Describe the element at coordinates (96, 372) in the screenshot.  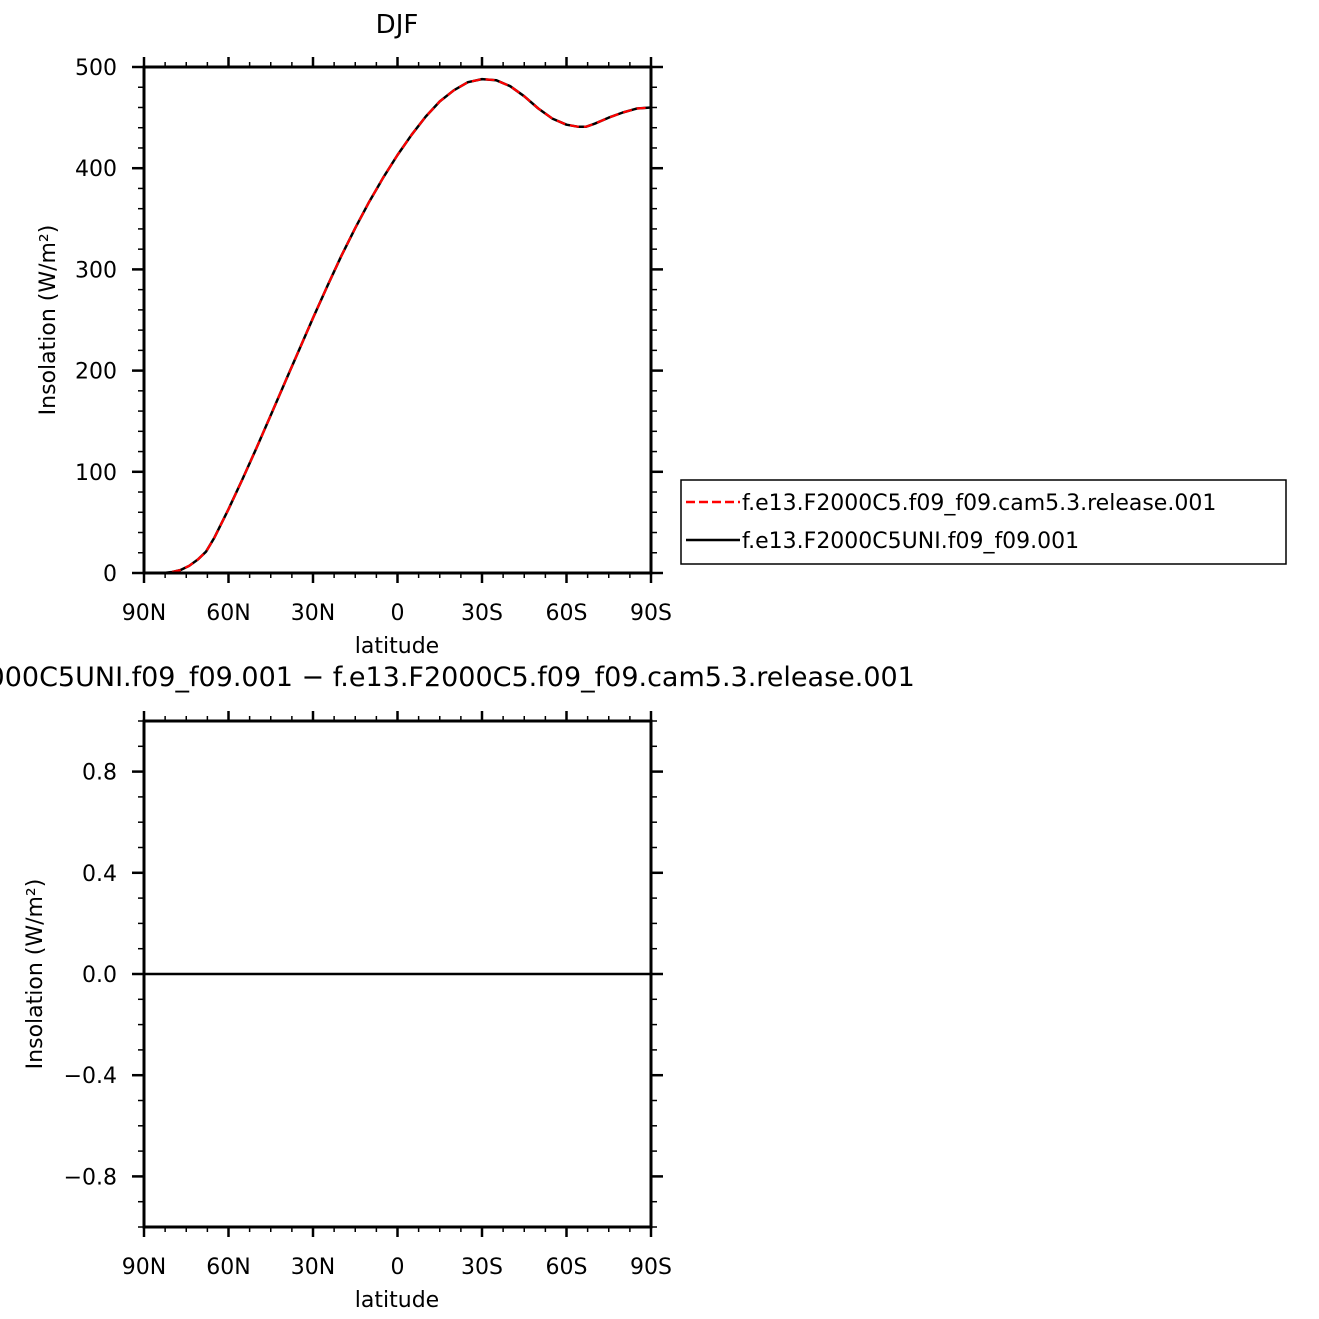
I see `y-tick-label: 200` at that location.